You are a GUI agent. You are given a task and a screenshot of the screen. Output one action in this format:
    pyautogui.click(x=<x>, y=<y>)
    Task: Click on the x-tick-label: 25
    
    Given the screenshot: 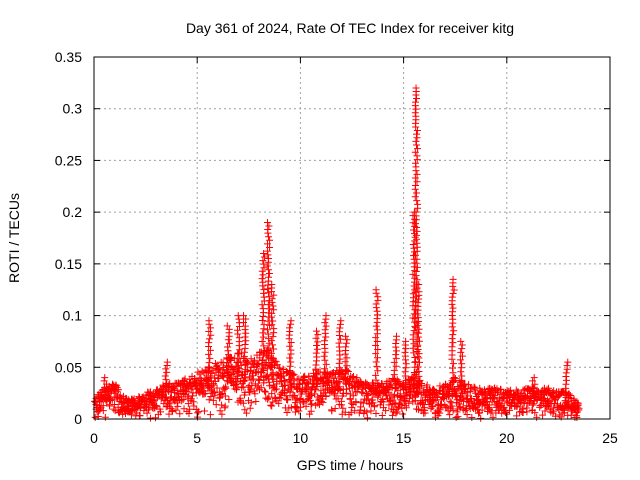 What is the action you would take?
    pyautogui.click(x=610, y=438)
    